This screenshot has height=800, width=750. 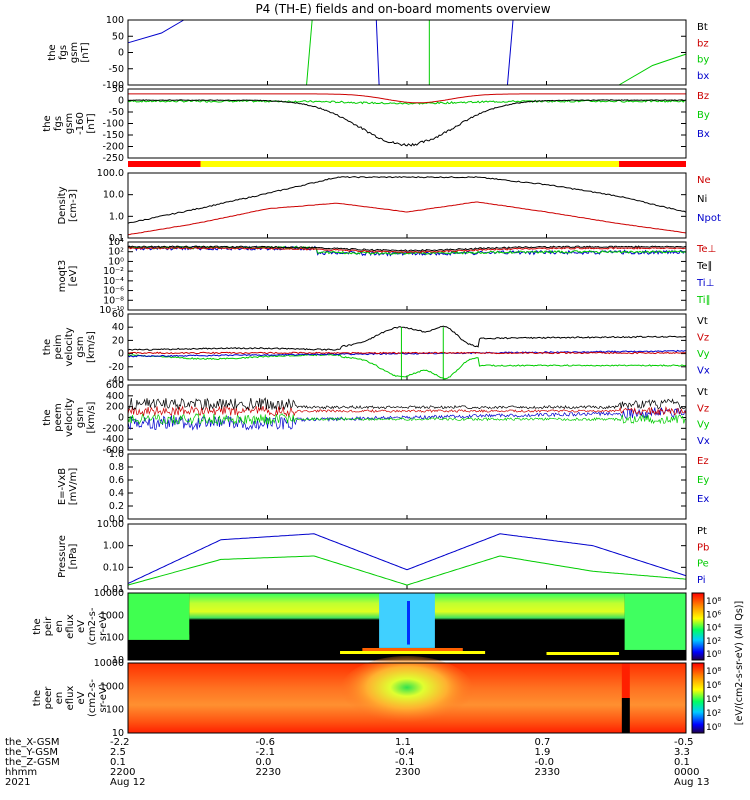 I want to click on y-tick-label: 10⁻¹⁰, so click(x=111, y=310).